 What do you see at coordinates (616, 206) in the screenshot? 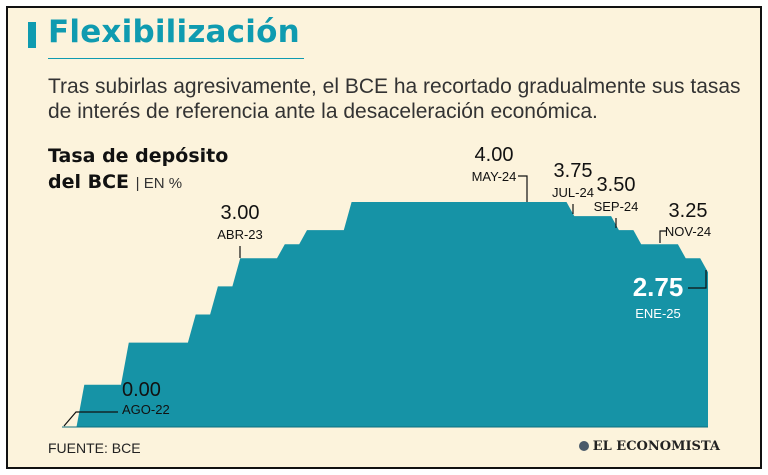
I see `annotation-date-sep-24: SEP-24` at bounding box center [616, 206].